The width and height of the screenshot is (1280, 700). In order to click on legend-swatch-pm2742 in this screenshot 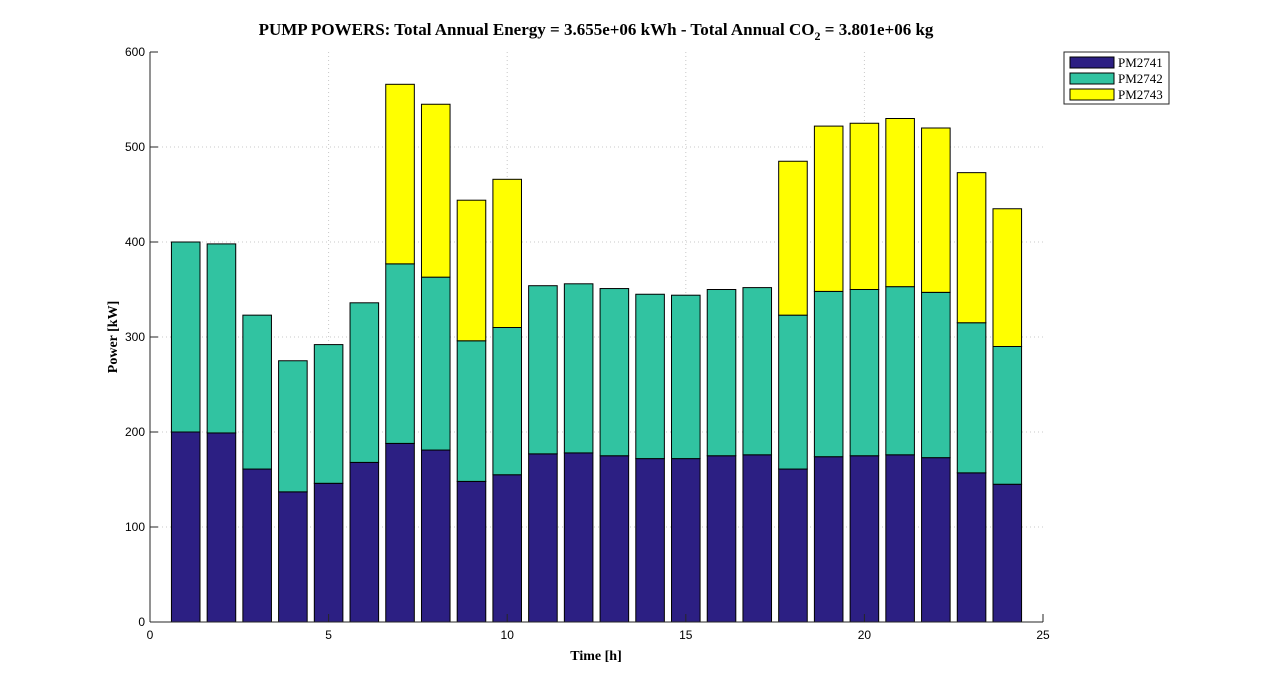, I will do `click(1092, 78)`.